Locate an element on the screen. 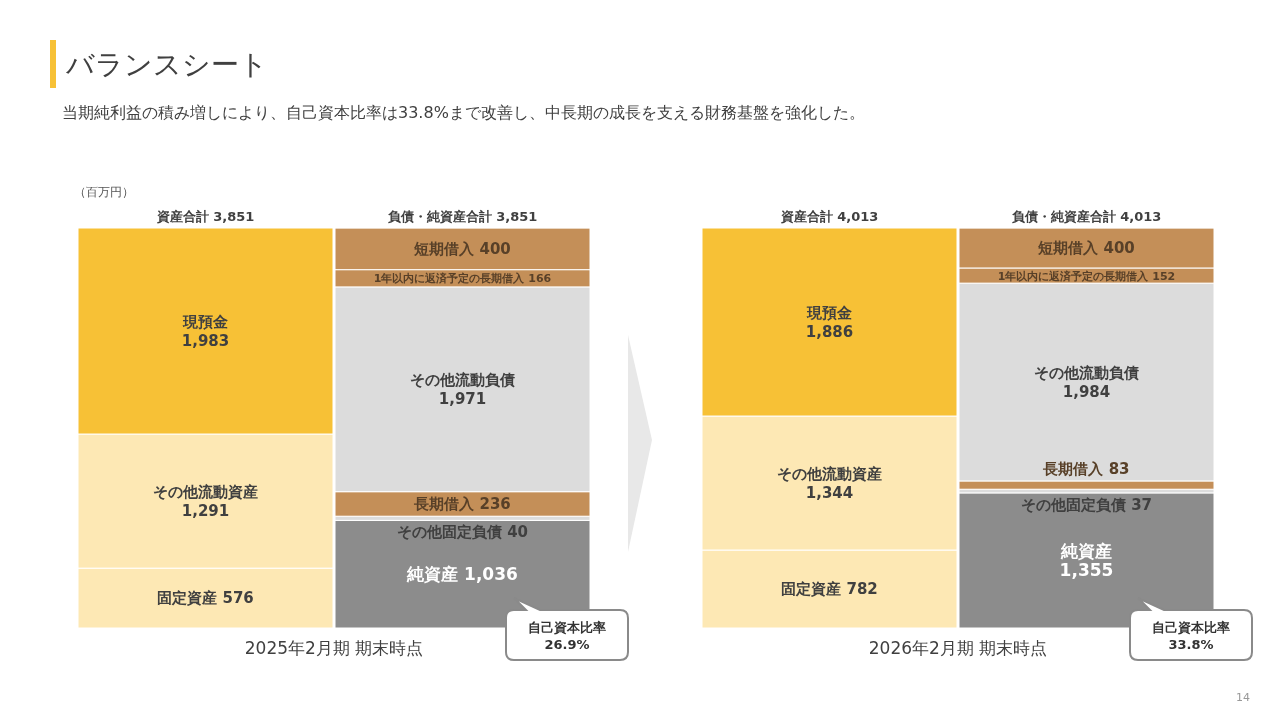 The image size is (1280, 720). series-label: 純資産 is located at coordinates (1086, 550).